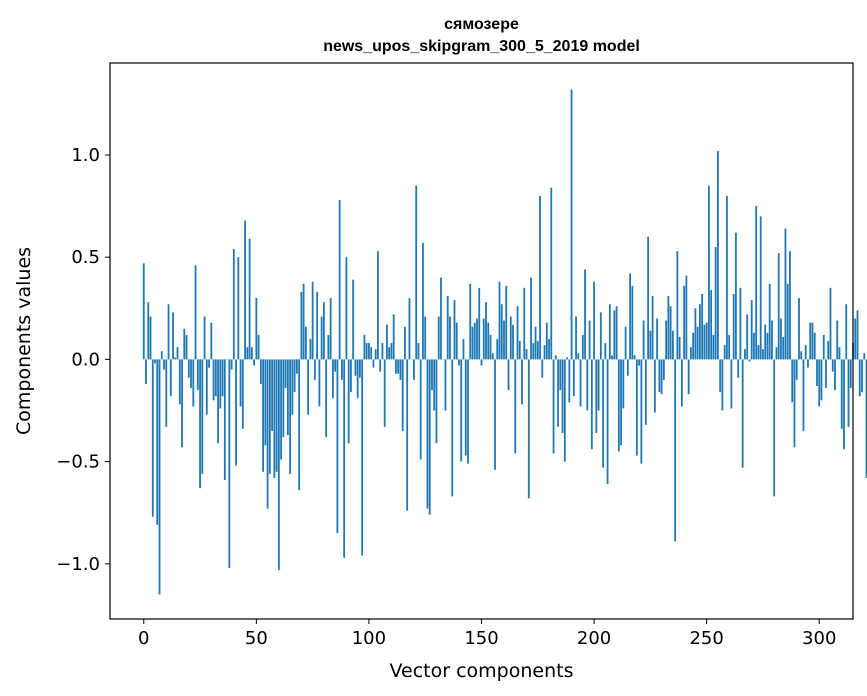  I want to click on y-axis-label: Components values, so click(24, 341).